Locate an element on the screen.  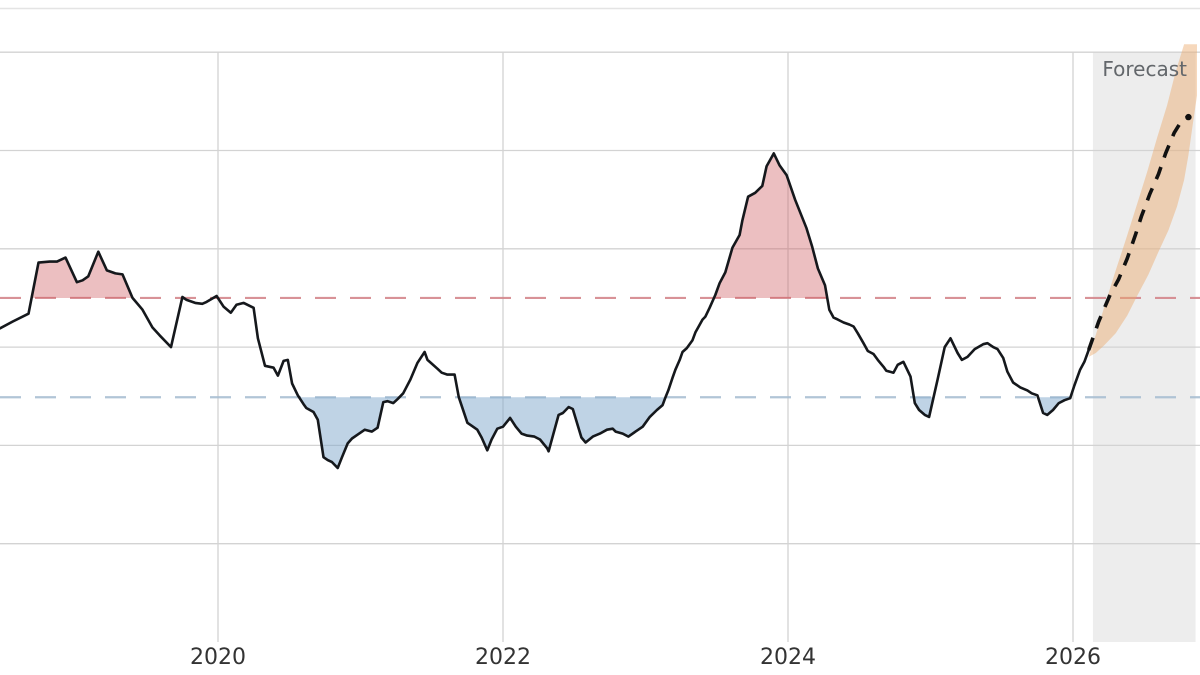
forecast-dashed-line is located at coordinates (1138, 233).